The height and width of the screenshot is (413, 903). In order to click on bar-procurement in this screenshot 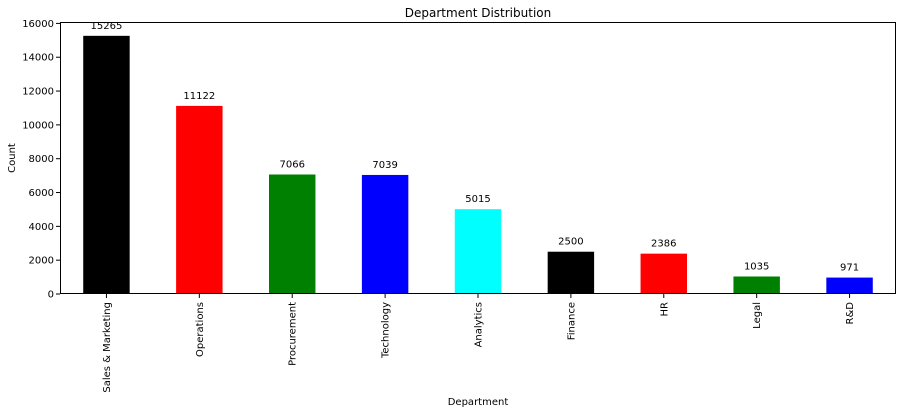, I will do `click(292, 234)`.